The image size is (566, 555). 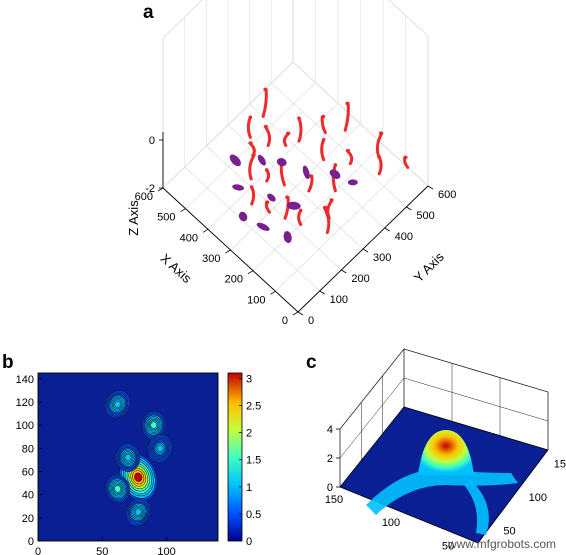 I want to click on chart-b-colorbar-tick-label: 2.5, so click(x=253, y=407).